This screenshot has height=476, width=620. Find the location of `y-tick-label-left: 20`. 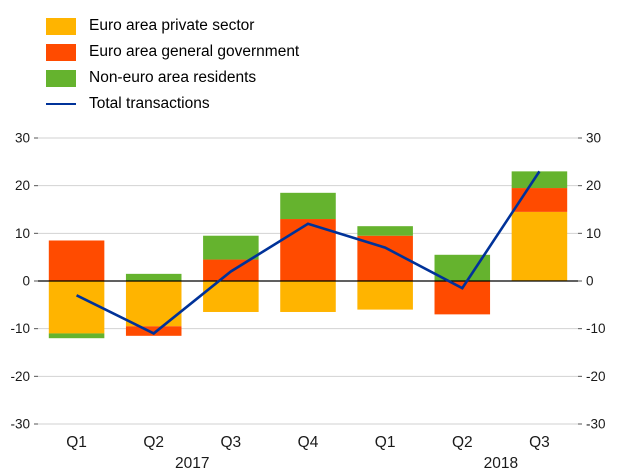

y-tick-label-left: 20 is located at coordinates (22, 185).